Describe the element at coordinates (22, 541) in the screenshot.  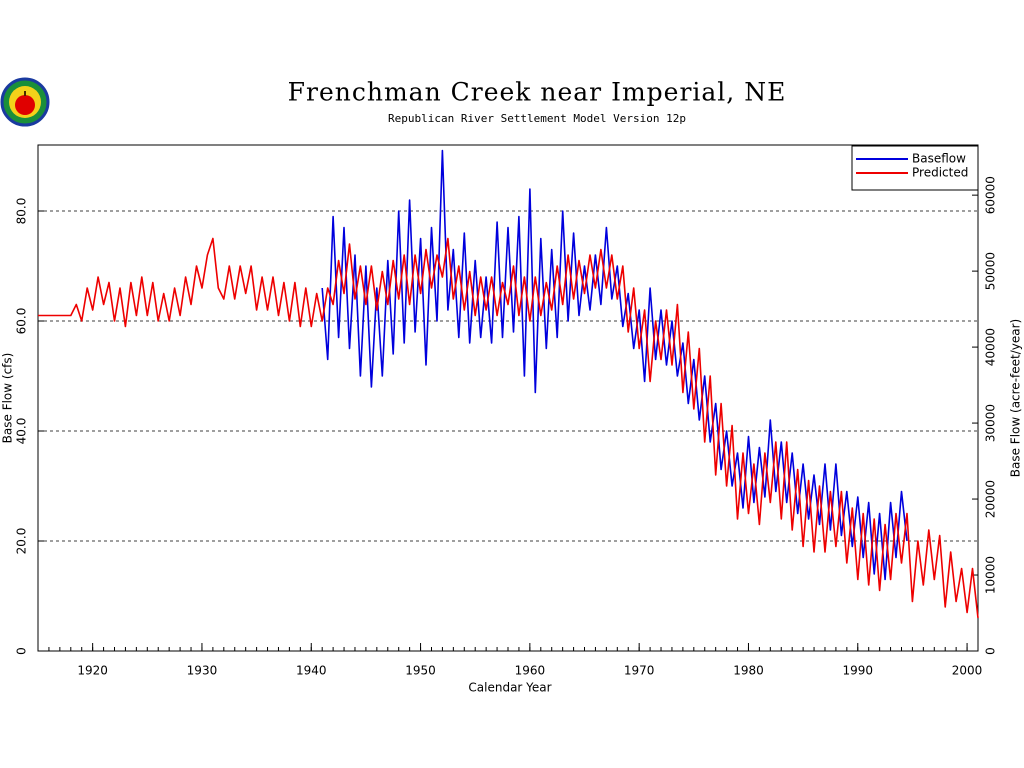
I see `y-tick-label: 20.0` at that location.